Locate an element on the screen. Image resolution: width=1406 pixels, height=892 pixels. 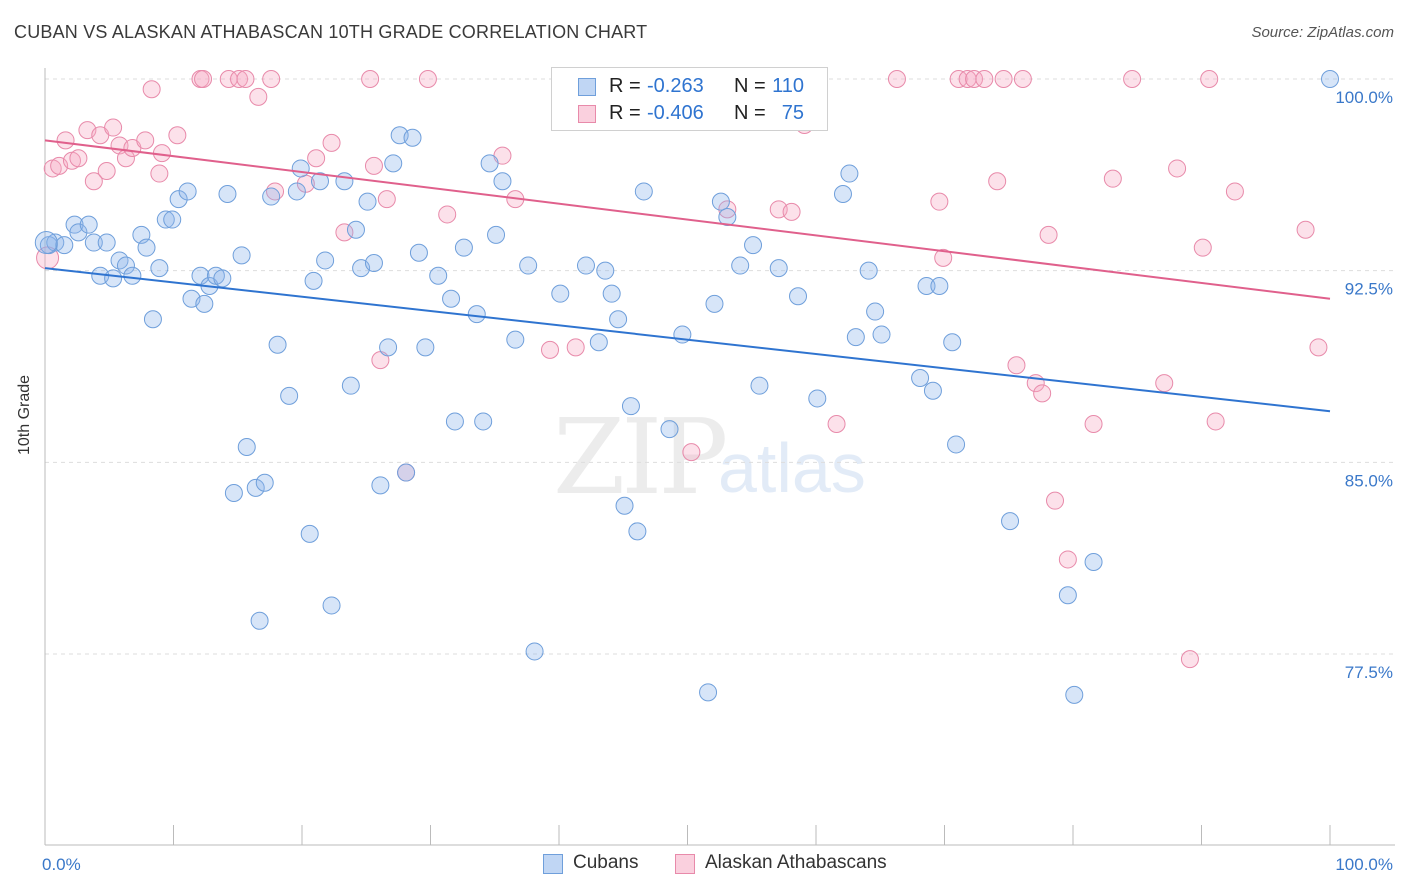
legend-row-cubans: R = -0.263 N = 110 is located at coordinates (689, 88).